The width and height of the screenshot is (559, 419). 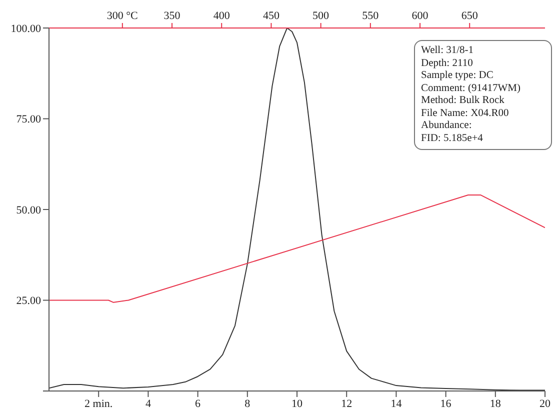 What do you see at coordinates (496, 404) in the screenshot?
I see `x-tick-label: 18` at bounding box center [496, 404].